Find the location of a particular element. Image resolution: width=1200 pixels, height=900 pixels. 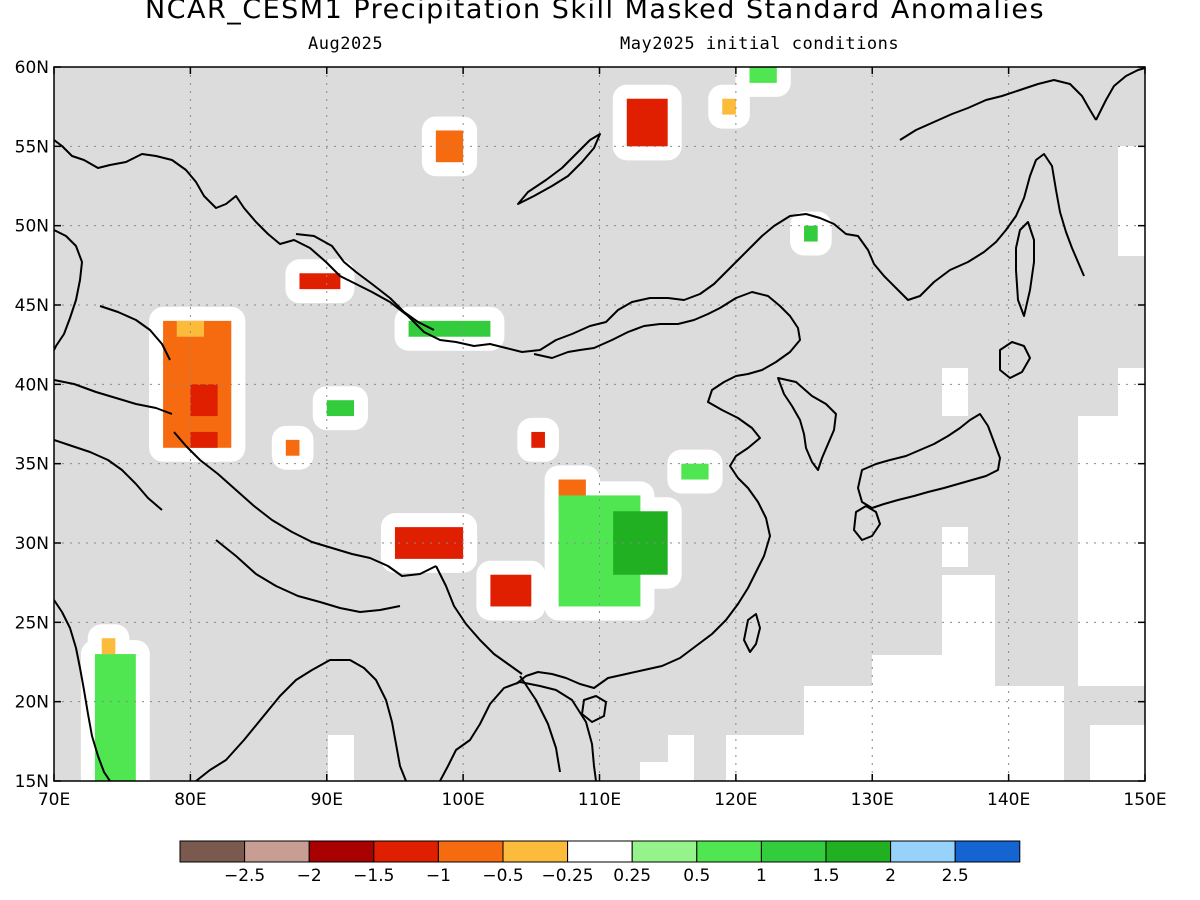

lat-tick-label: 20N is located at coordinates (32, 703).